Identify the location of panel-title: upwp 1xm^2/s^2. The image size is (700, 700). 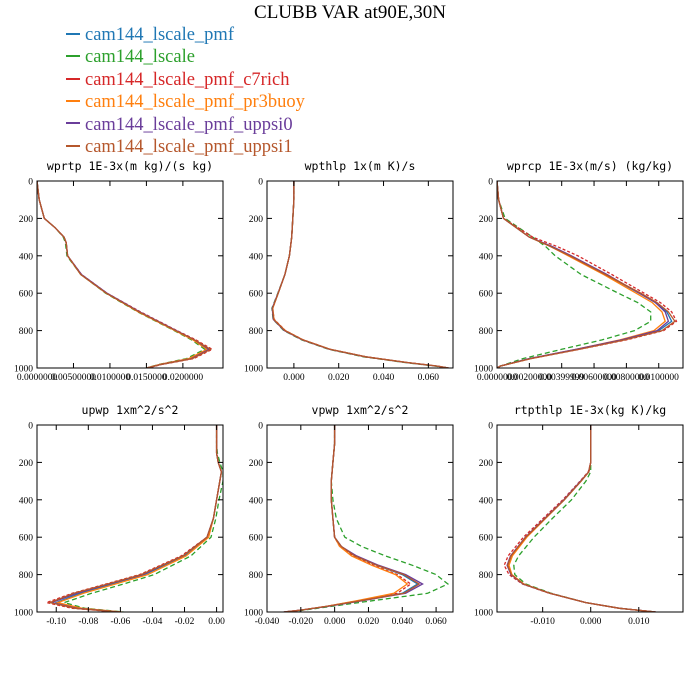
(130, 410).